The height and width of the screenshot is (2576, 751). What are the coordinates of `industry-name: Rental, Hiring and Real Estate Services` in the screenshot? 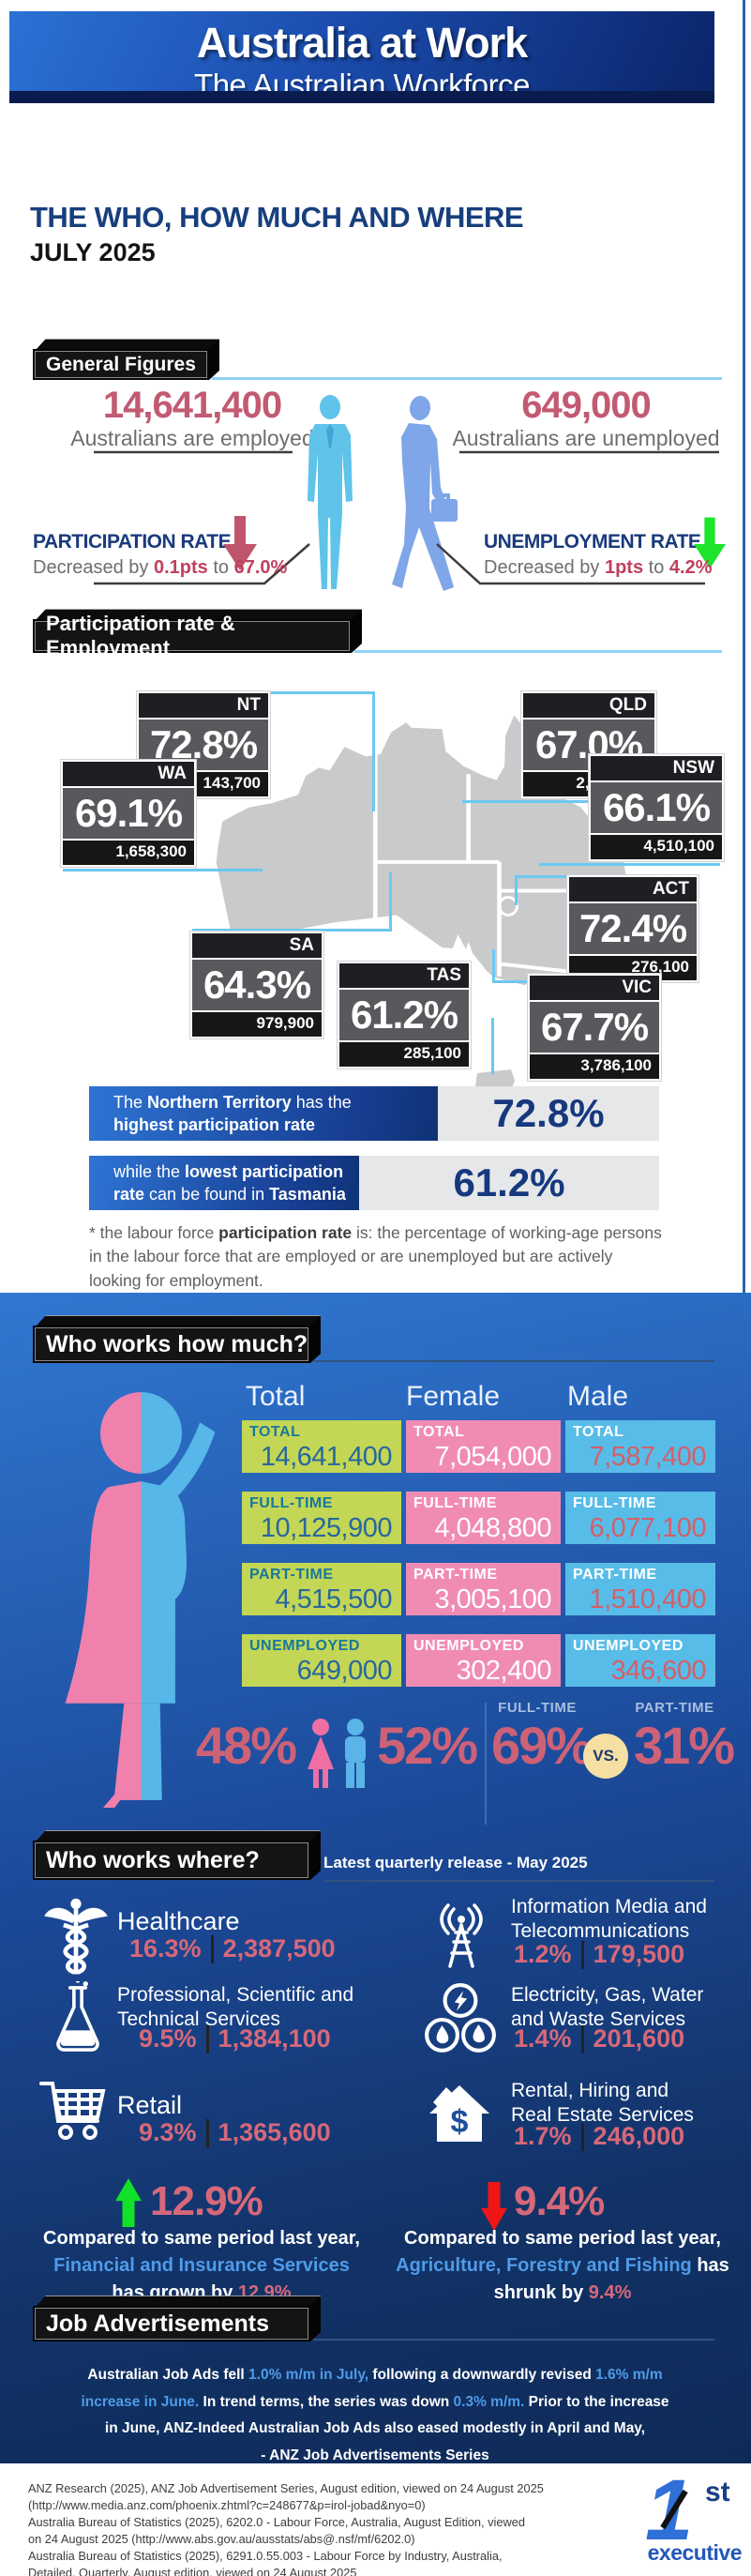 It's located at (602, 2103).